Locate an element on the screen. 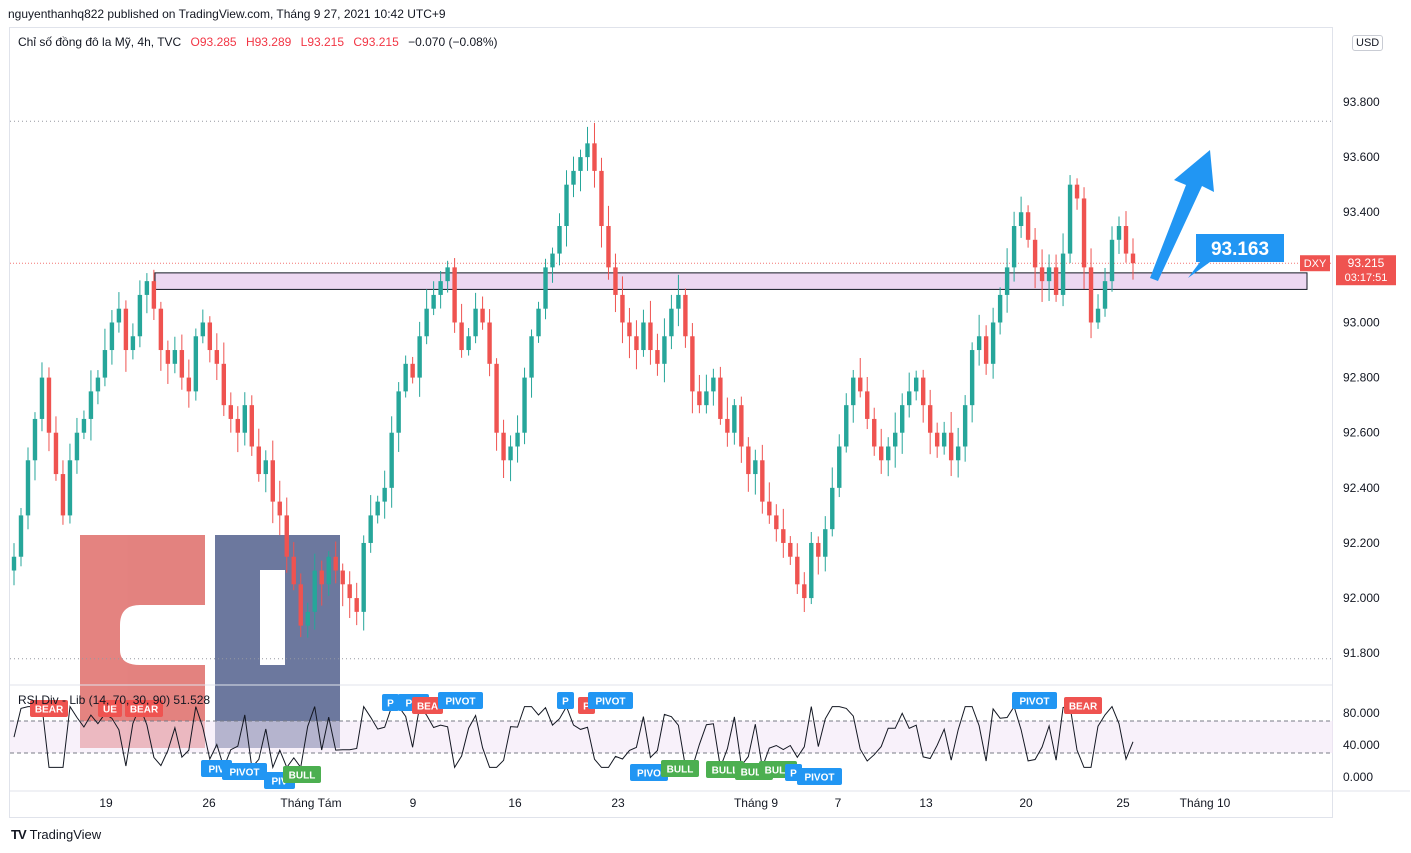 Image resolution: width=1411 pixels, height=853 pixels. low-value: L93.215 is located at coordinates (322, 42).